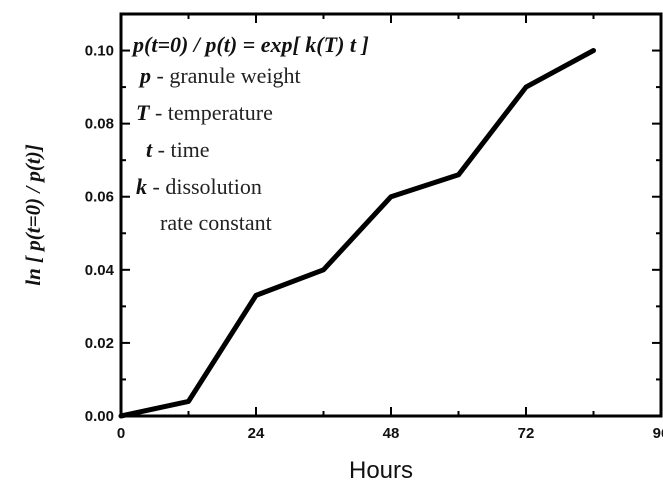 The height and width of the screenshot is (485, 663). I want to click on x-tick-label: 48, so click(391, 433).